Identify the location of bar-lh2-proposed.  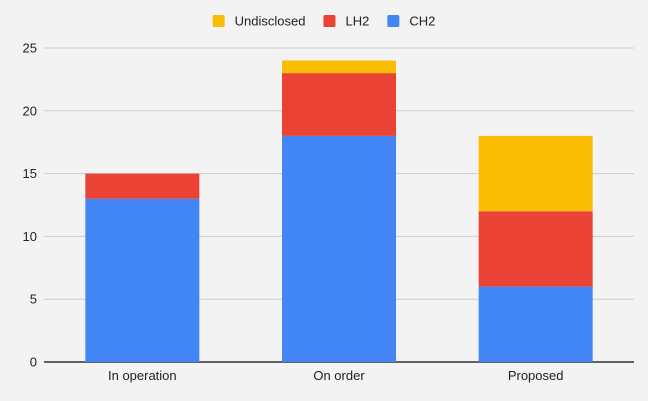
(535, 249).